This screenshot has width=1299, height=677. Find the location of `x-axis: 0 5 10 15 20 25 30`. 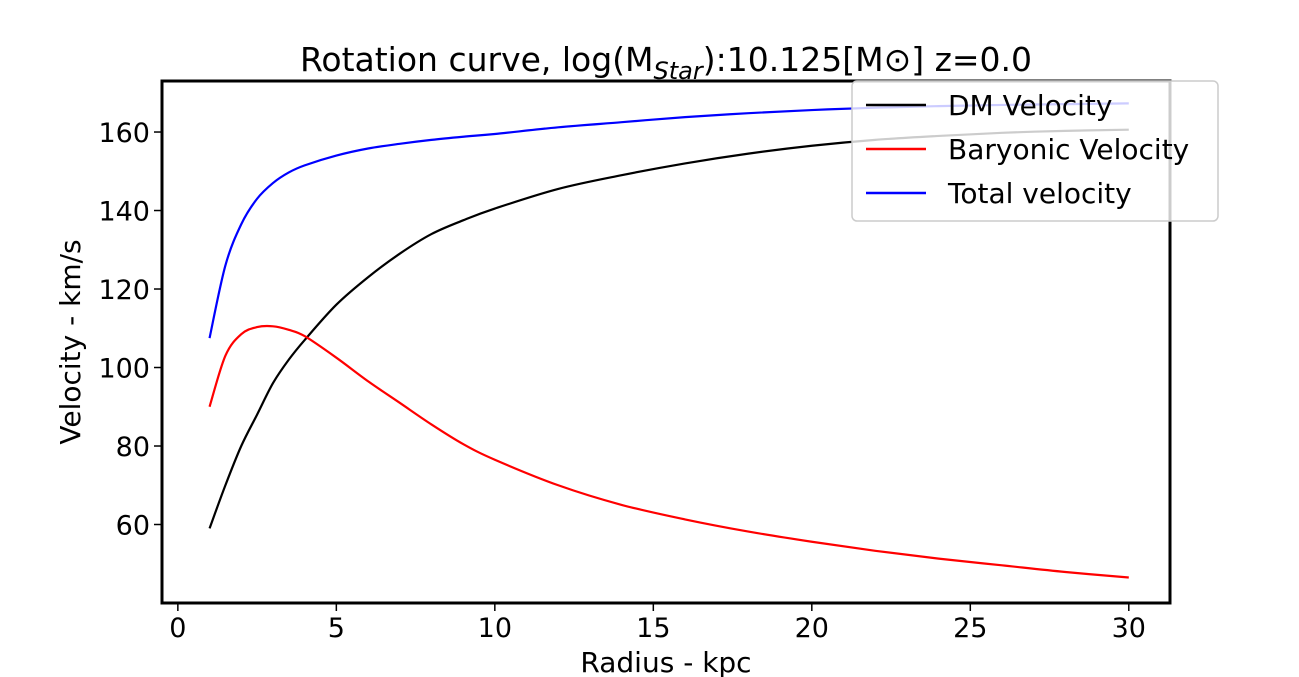

x-axis: 0 5 10 15 20 25 30 is located at coordinates (657, 623).